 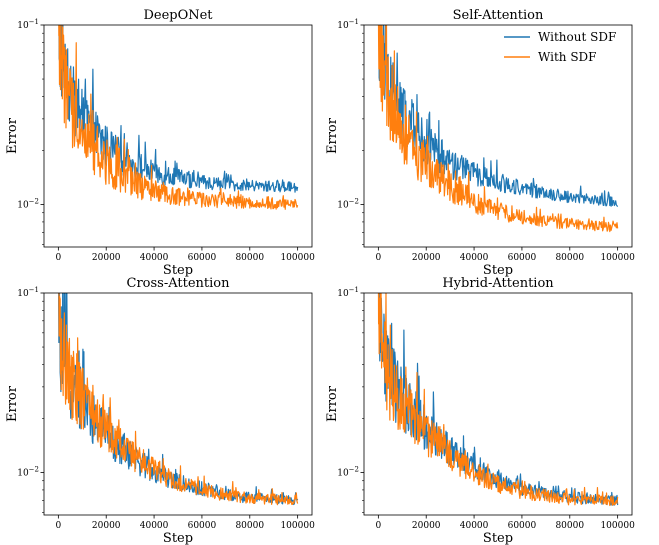 I want to click on chart-title: Hybrid-Attention, so click(x=498, y=283).